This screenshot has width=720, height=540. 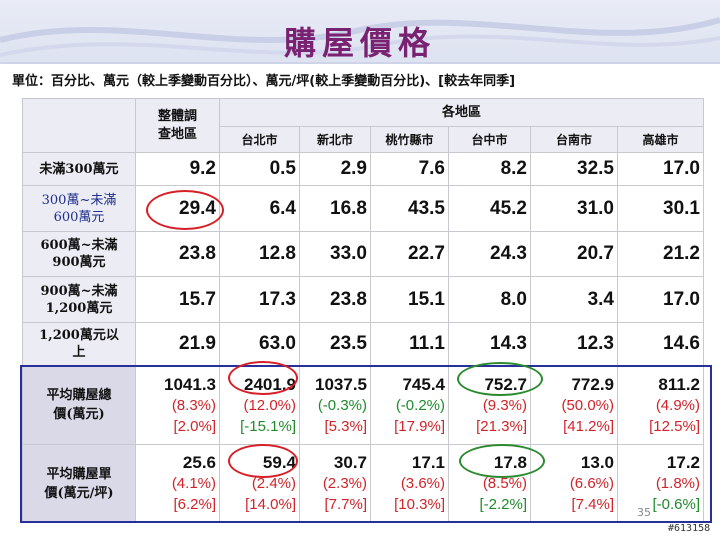 I want to click on cell-value: 12.8, so click(x=259, y=254).